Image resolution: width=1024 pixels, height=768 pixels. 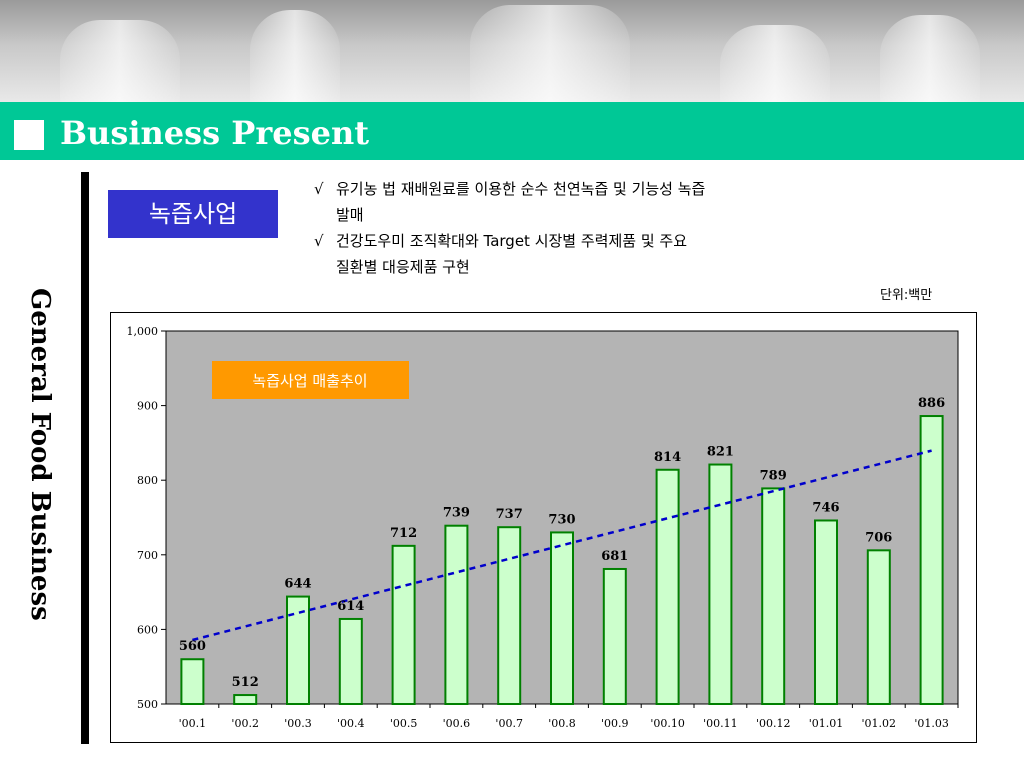 I want to click on bullet-text-line: 유기농 법 재배원료를 이용한 순수 천연녹즙 및 기능성 녹즙, so click(x=521, y=189).